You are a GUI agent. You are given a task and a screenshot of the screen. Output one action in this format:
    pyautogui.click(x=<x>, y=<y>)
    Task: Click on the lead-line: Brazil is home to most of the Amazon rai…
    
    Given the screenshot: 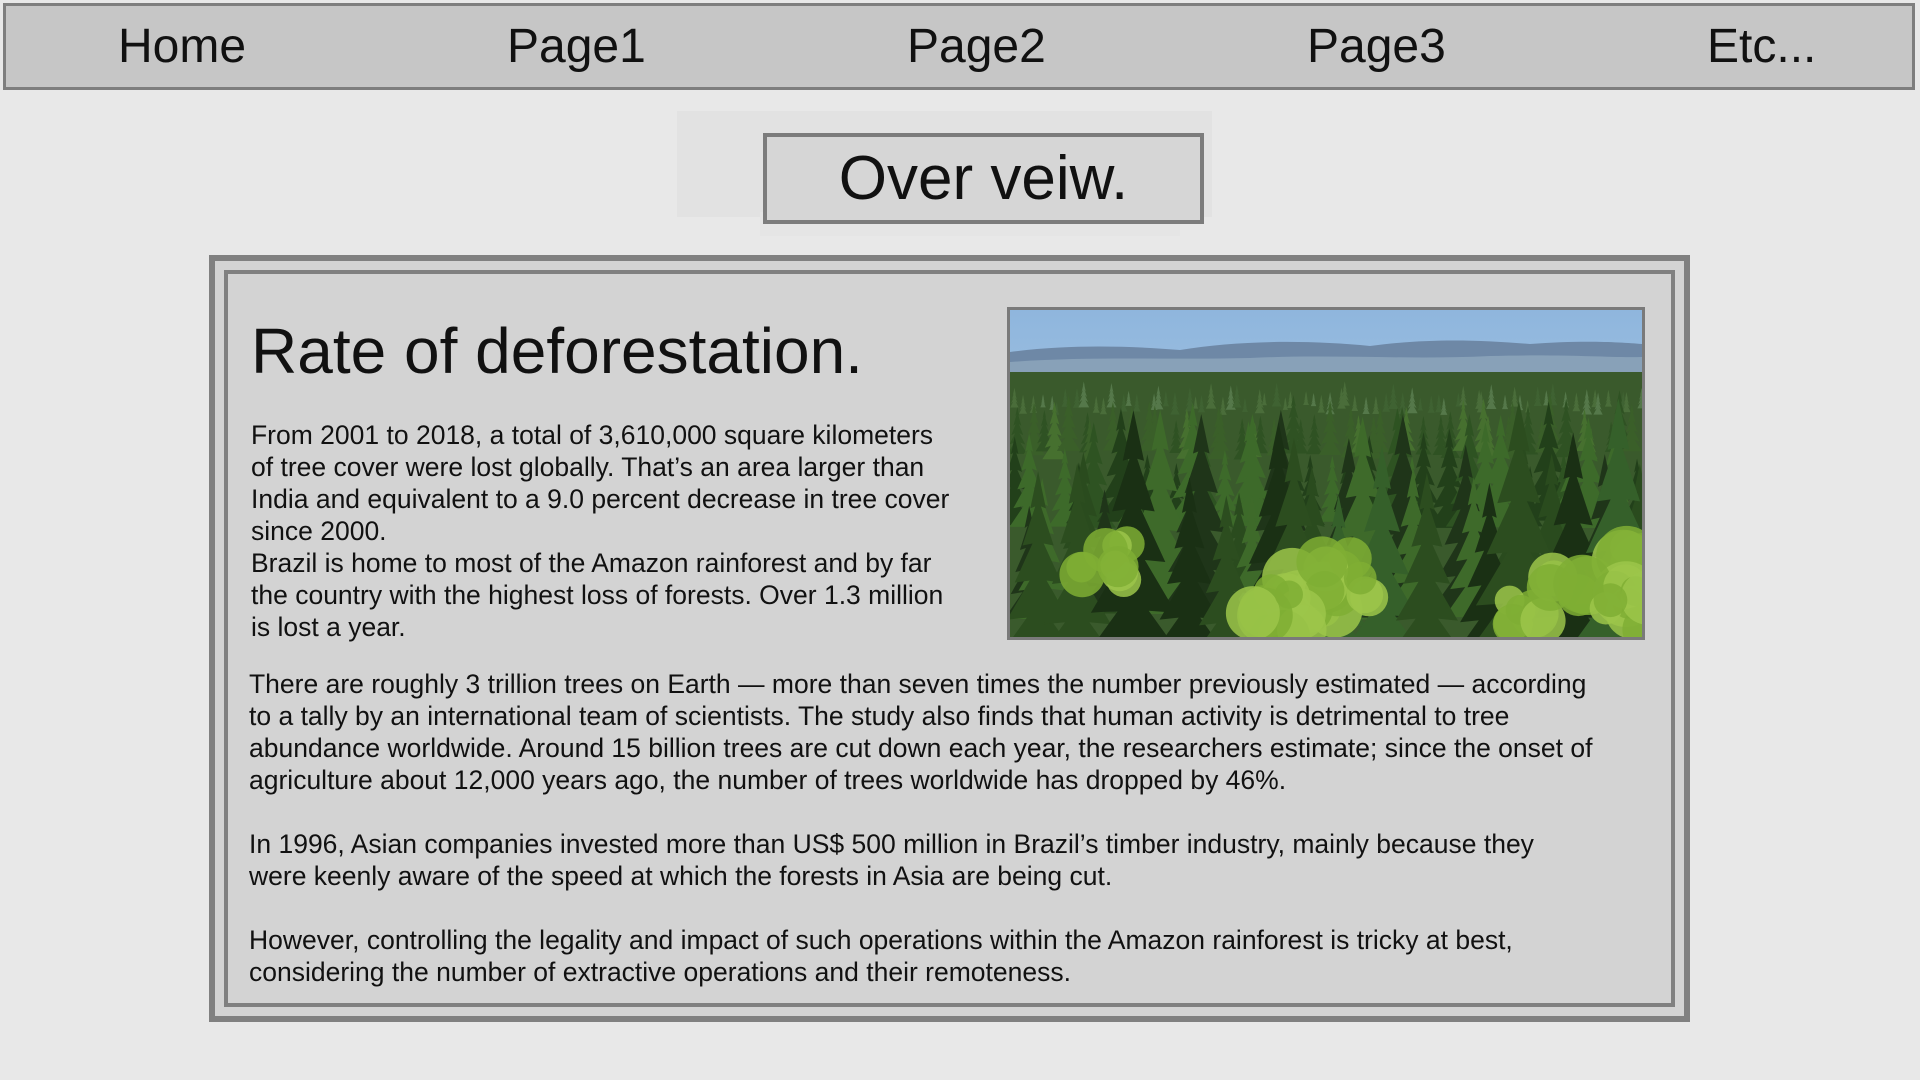 What is the action you would take?
    pyautogui.click(x=591, y=563)
    